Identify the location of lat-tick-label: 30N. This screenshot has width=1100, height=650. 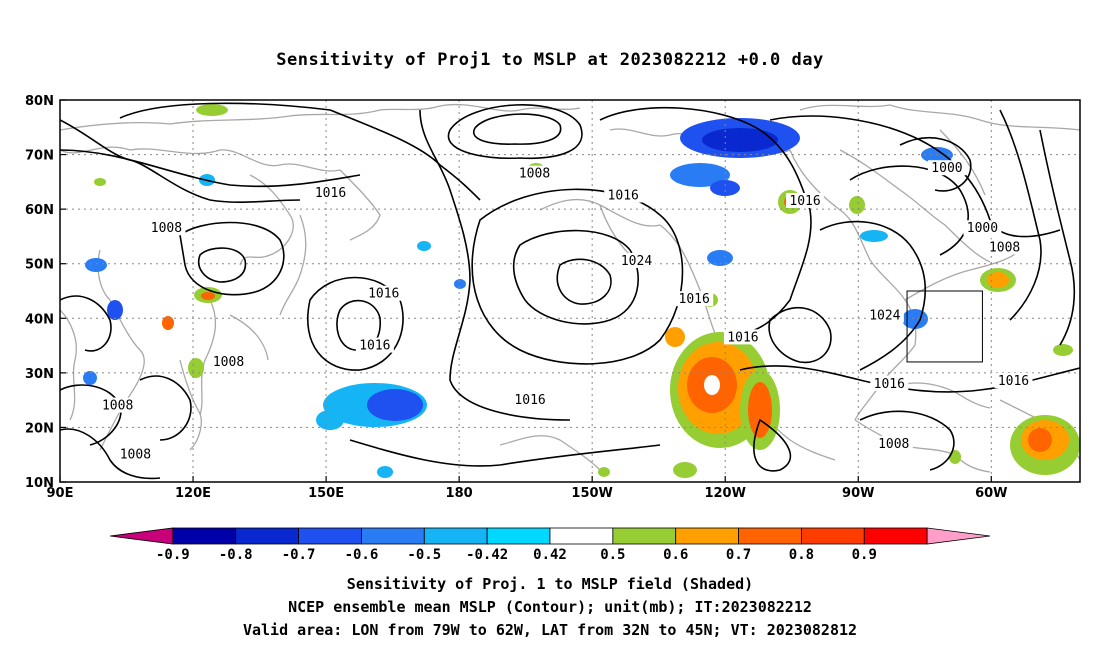
(39, 374).